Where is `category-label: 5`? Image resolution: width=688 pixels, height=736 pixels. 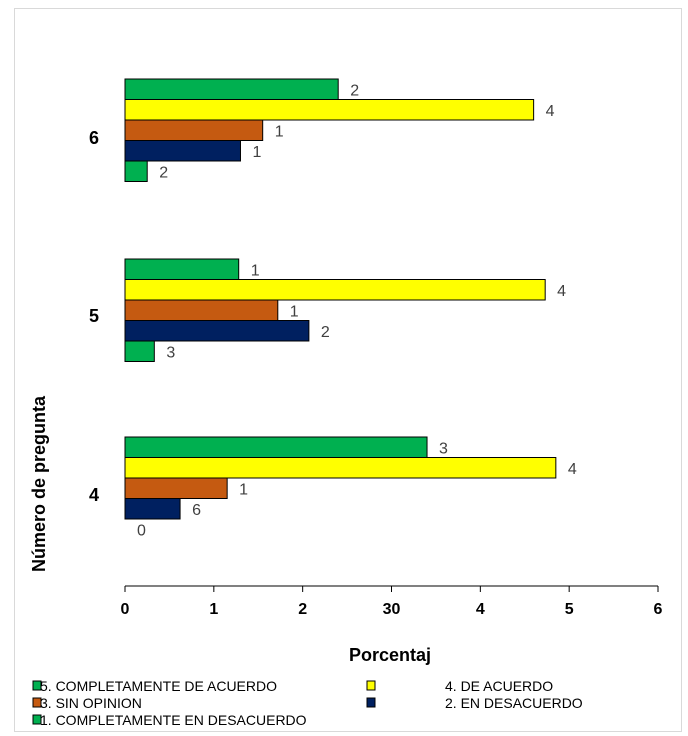
category-label: 5 is located at coordinates (94, 316).